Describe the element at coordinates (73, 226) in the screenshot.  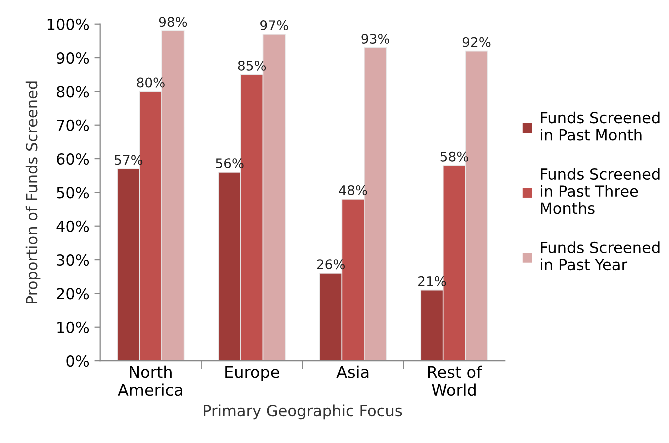
I see `y-tick-label: 40%` at that location.